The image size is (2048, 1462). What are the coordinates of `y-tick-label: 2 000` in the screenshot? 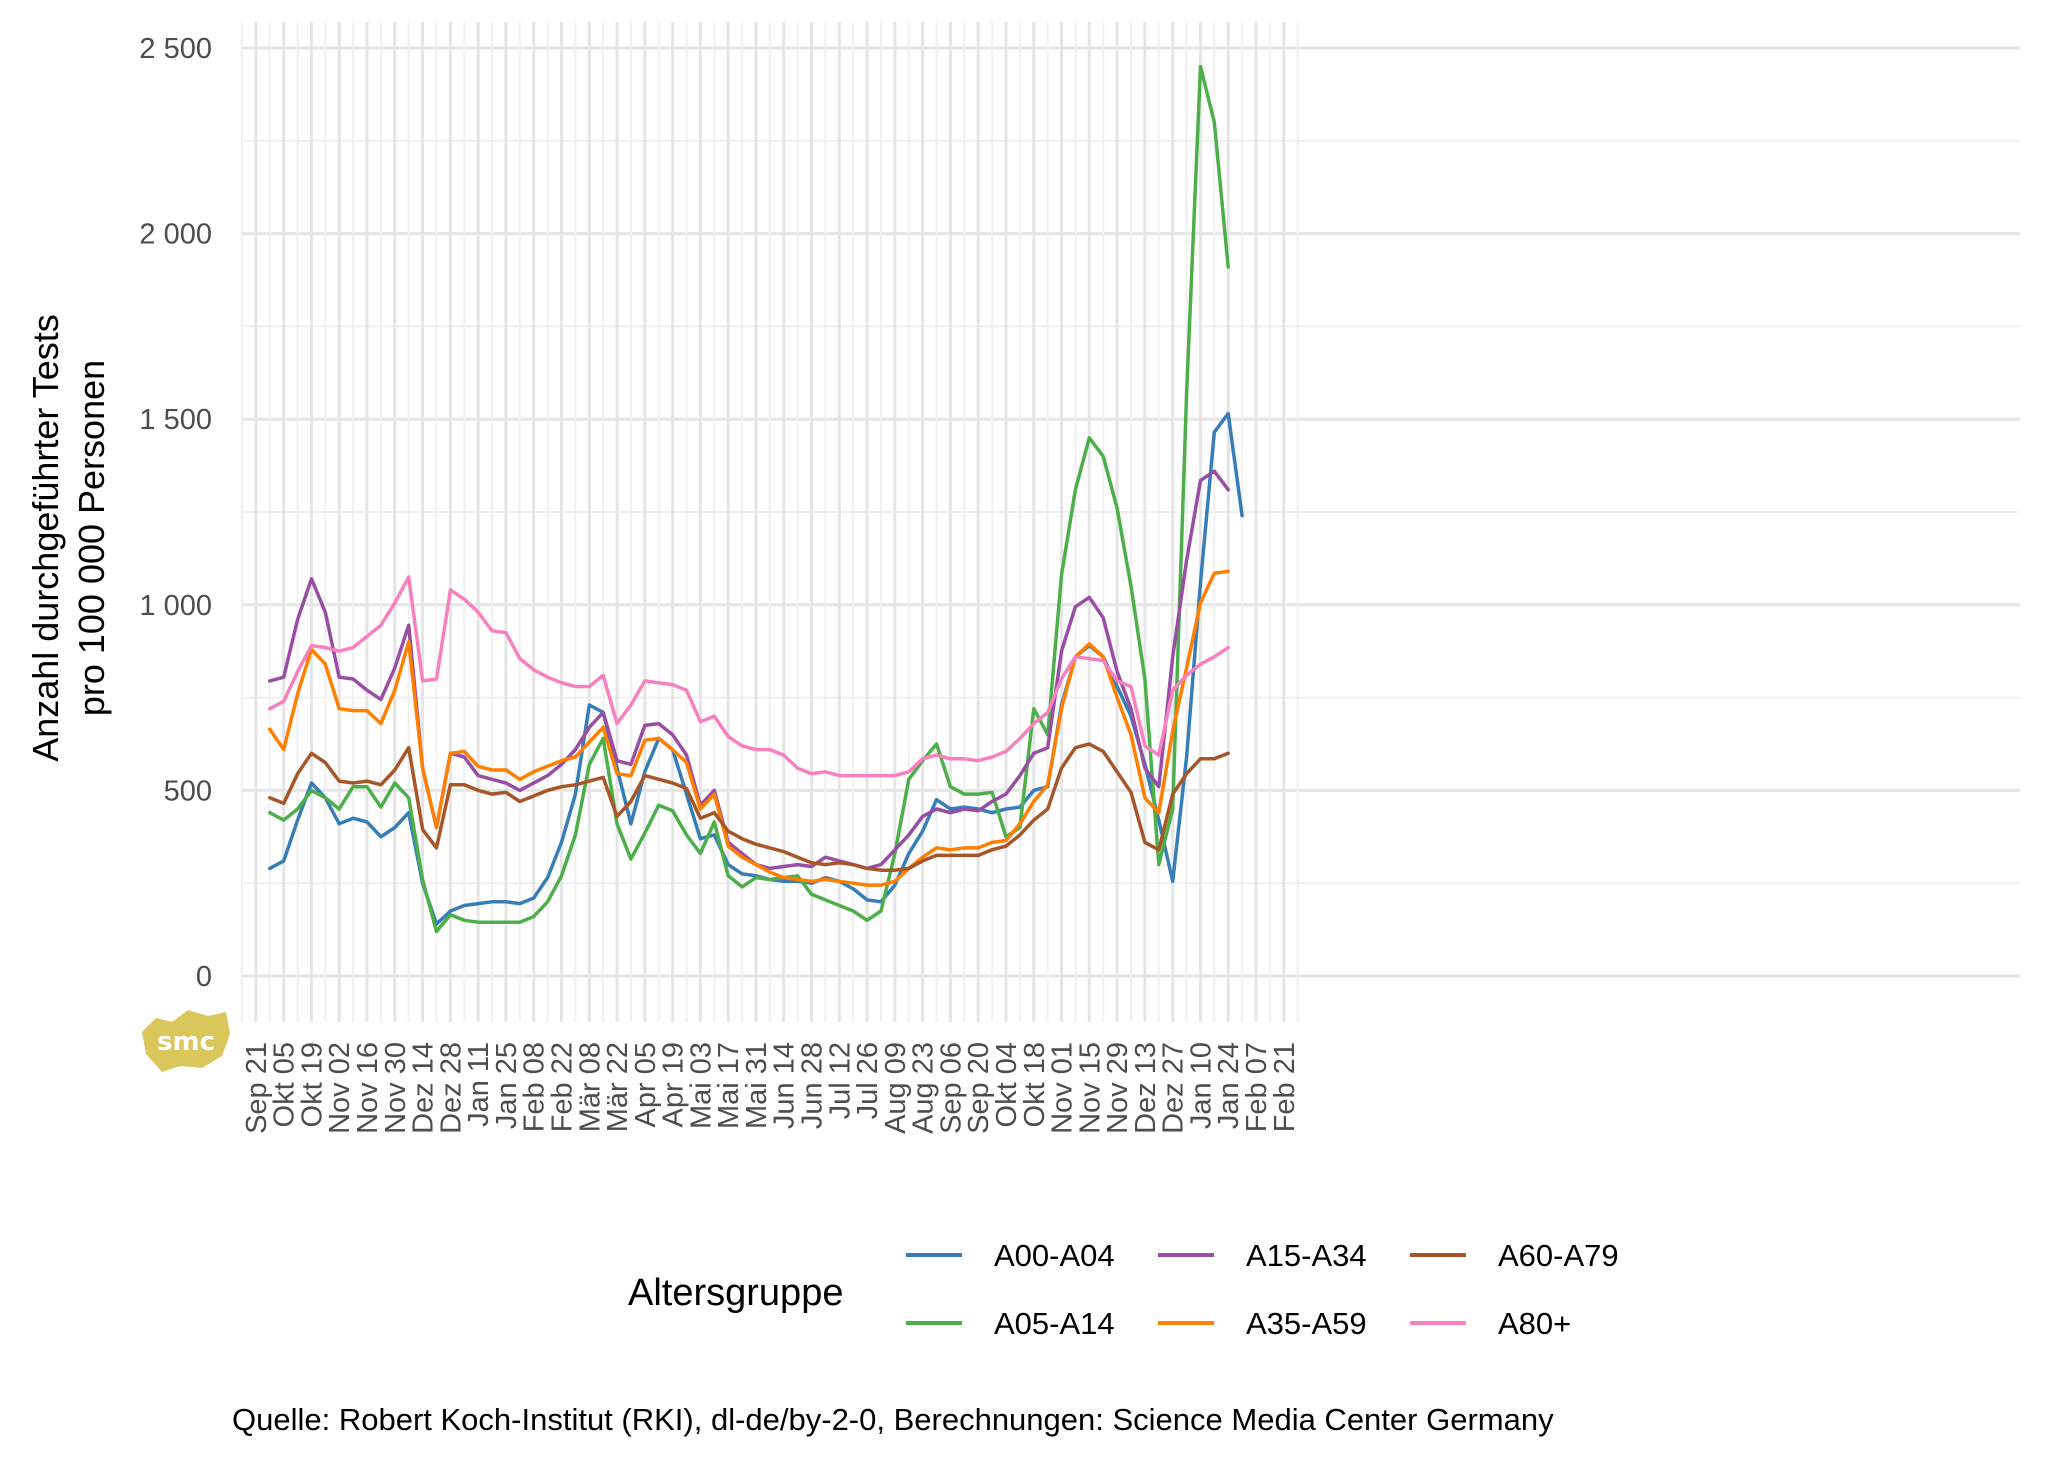 It's located at (175, 235).